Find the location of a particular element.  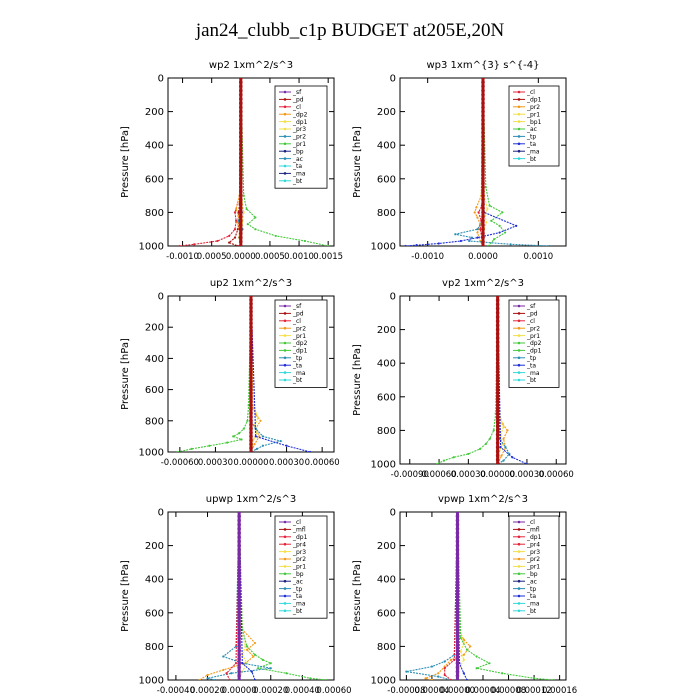

x-tick-label: 0.00030 is located at coordinates (286, 463).